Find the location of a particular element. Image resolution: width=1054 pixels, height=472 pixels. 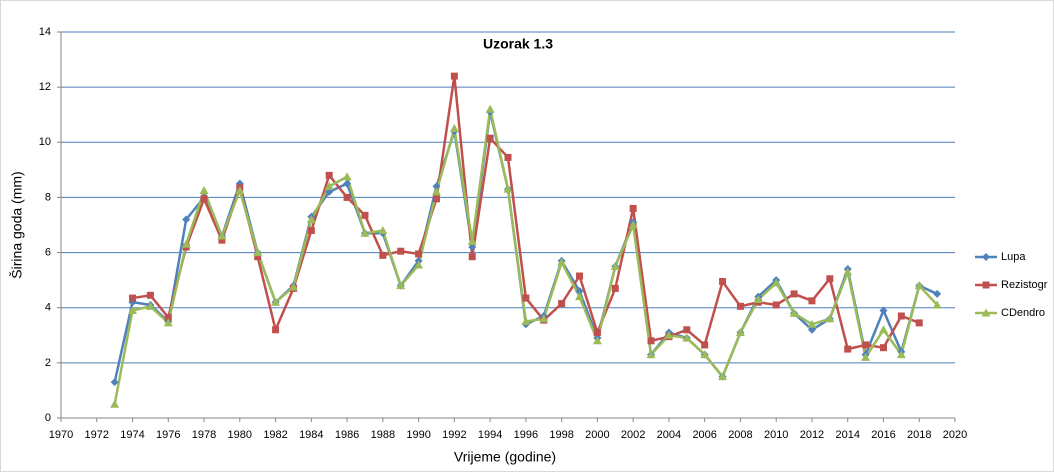

x-tick-label: 2000 is located at coordinates (597, 435).